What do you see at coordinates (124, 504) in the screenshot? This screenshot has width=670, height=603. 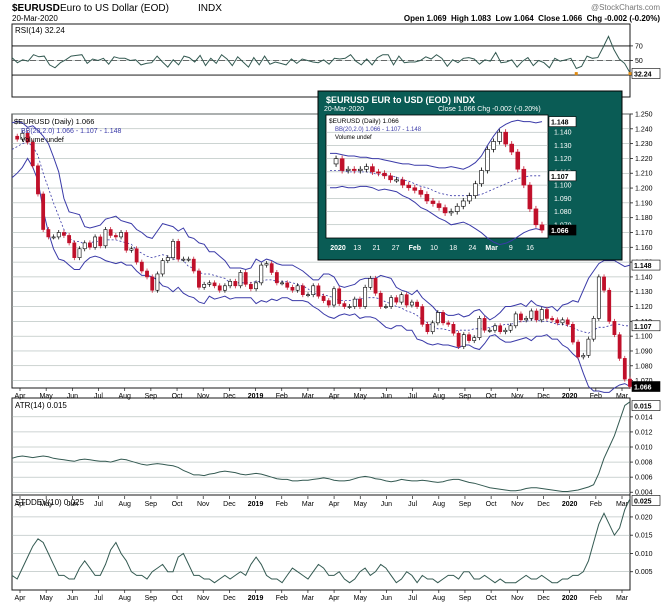 I see `atr-x-label: Aug` at bounding box center [124, 504].